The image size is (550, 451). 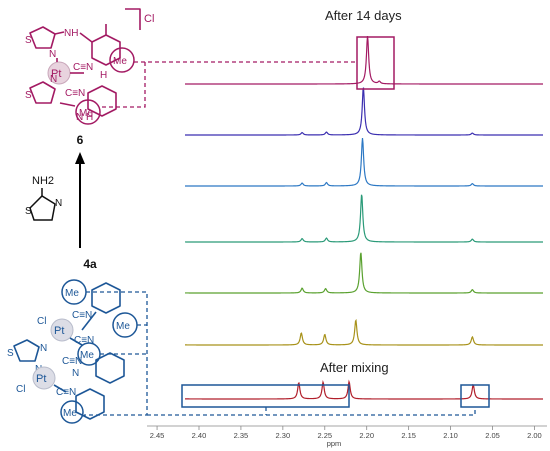 What do you see at coordinates (28, 211) in the screenshot?
I see `reagent-s-label: S` at bounding box center [28, 211].